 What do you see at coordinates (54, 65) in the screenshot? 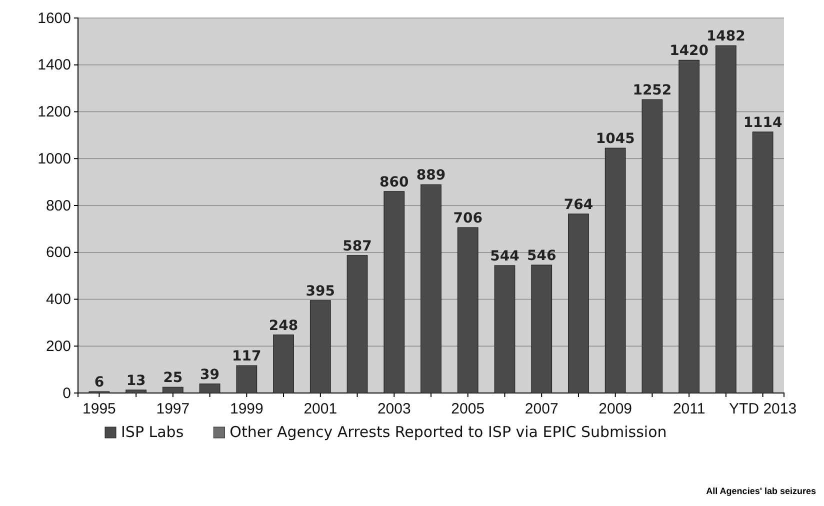
I see `y-tick-label: 1400` at bounding box center [54, 65].